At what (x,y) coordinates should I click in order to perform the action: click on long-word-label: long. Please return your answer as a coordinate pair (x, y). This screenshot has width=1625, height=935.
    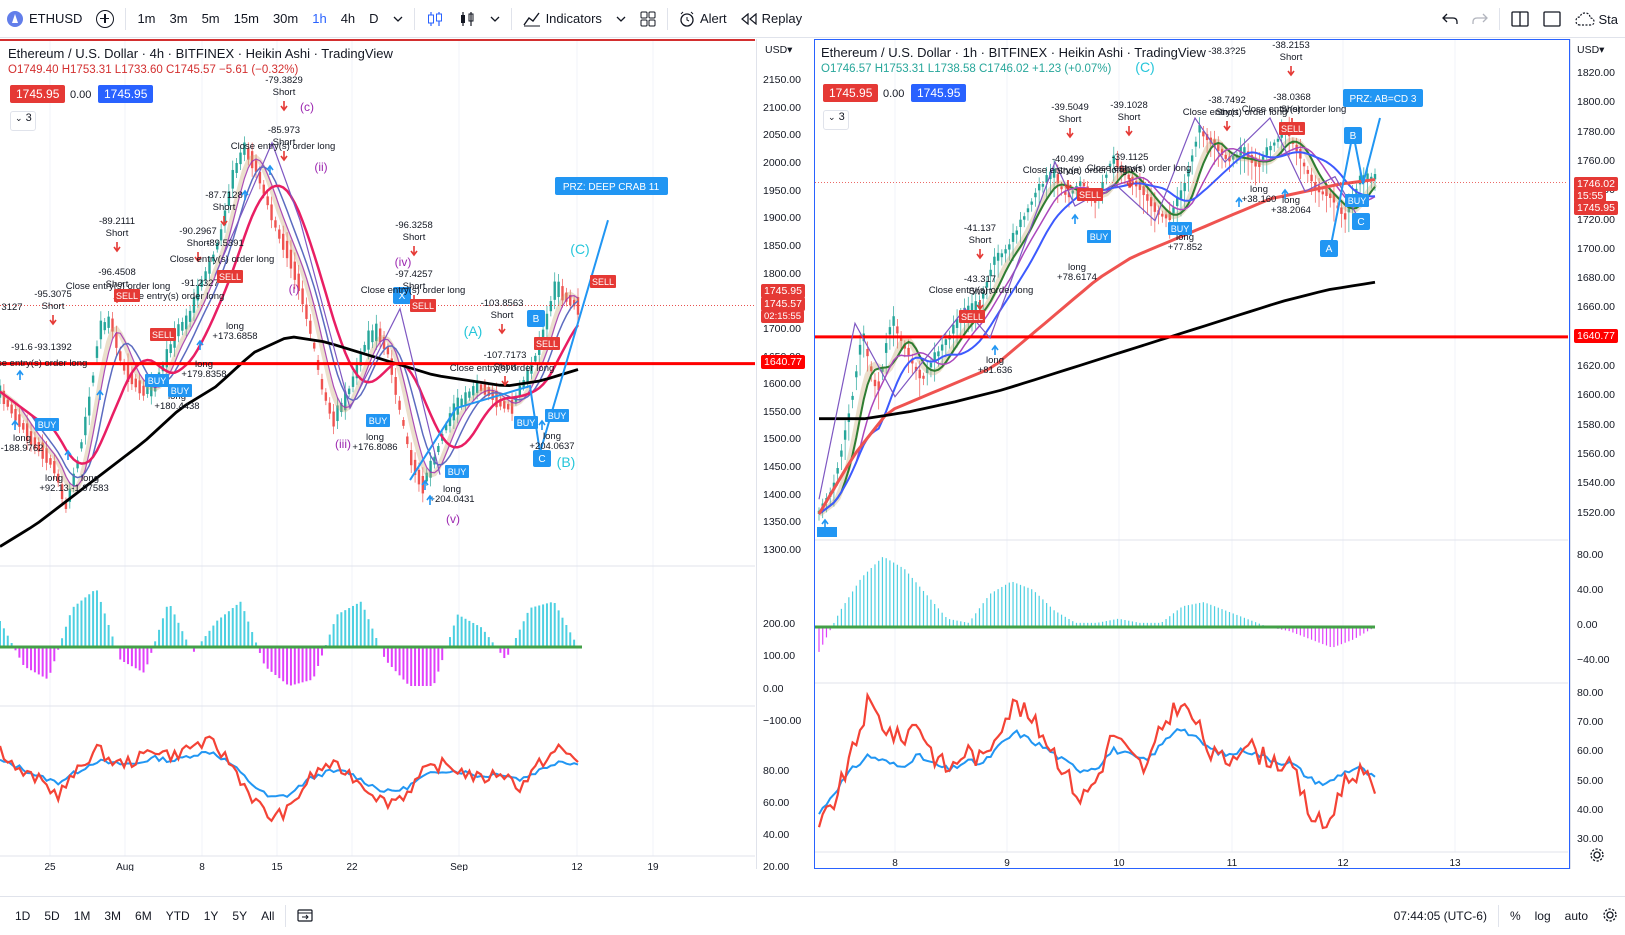
    Looking at the image, I should click on (552, 436).